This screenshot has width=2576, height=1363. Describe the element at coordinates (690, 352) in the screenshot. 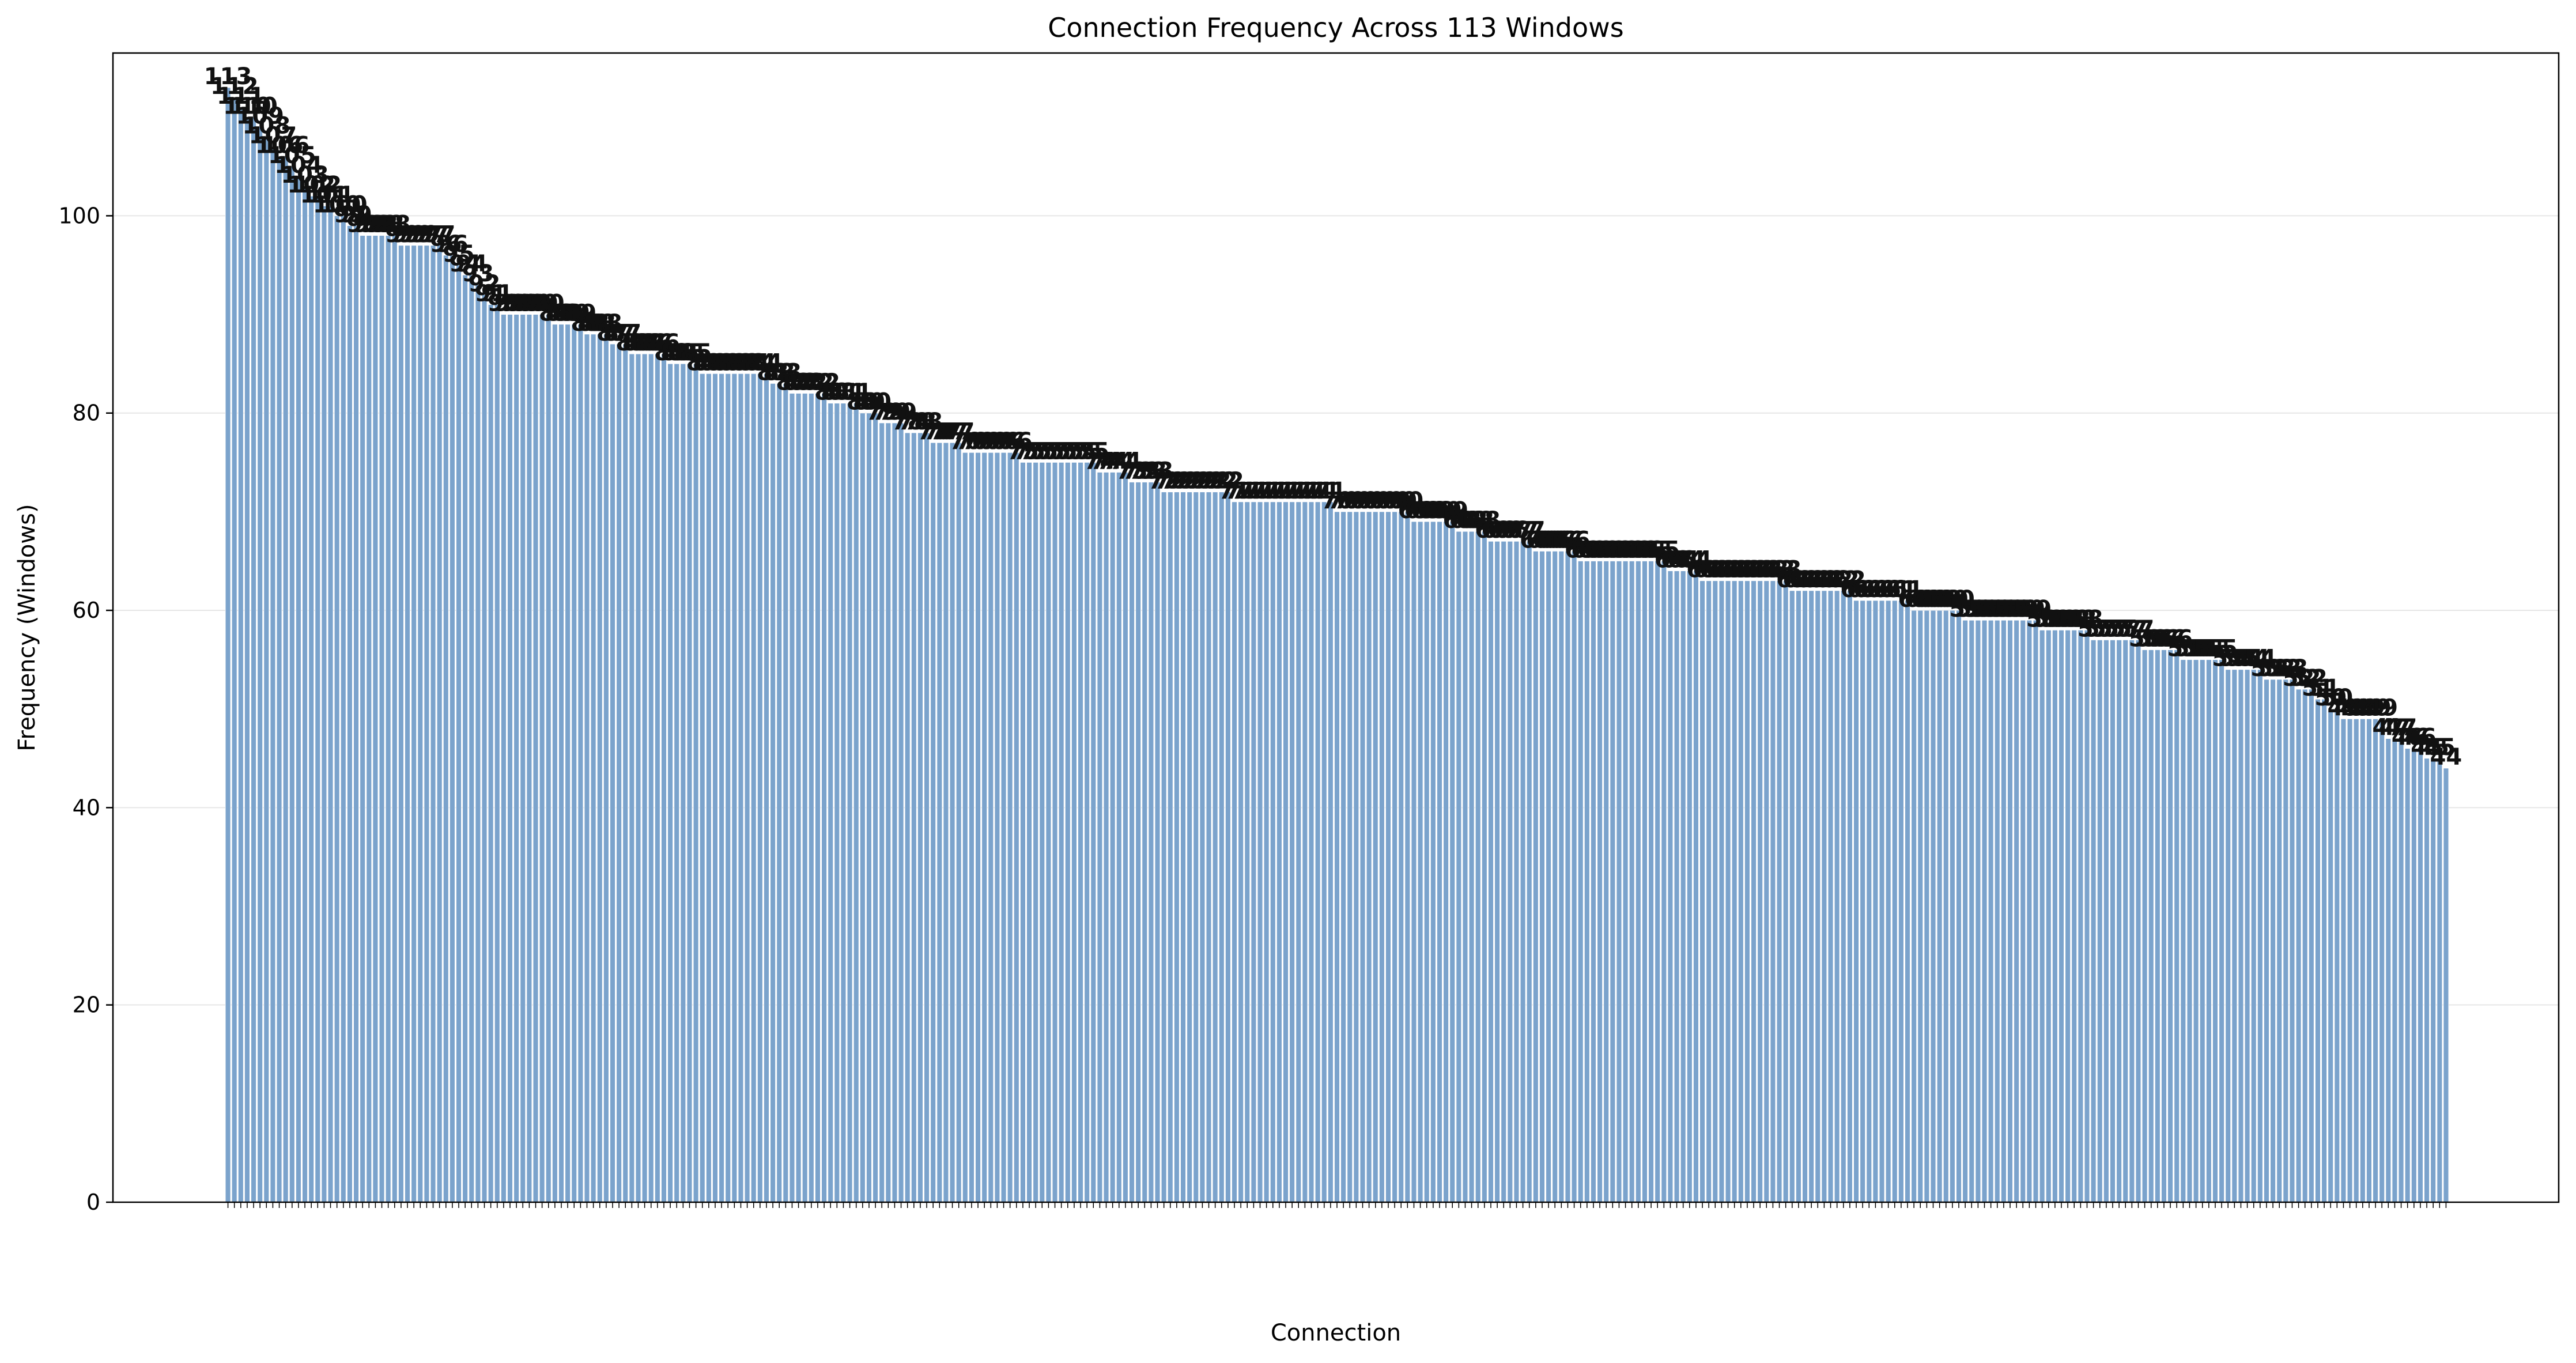

I see `bar-value-label: 85` at that location.